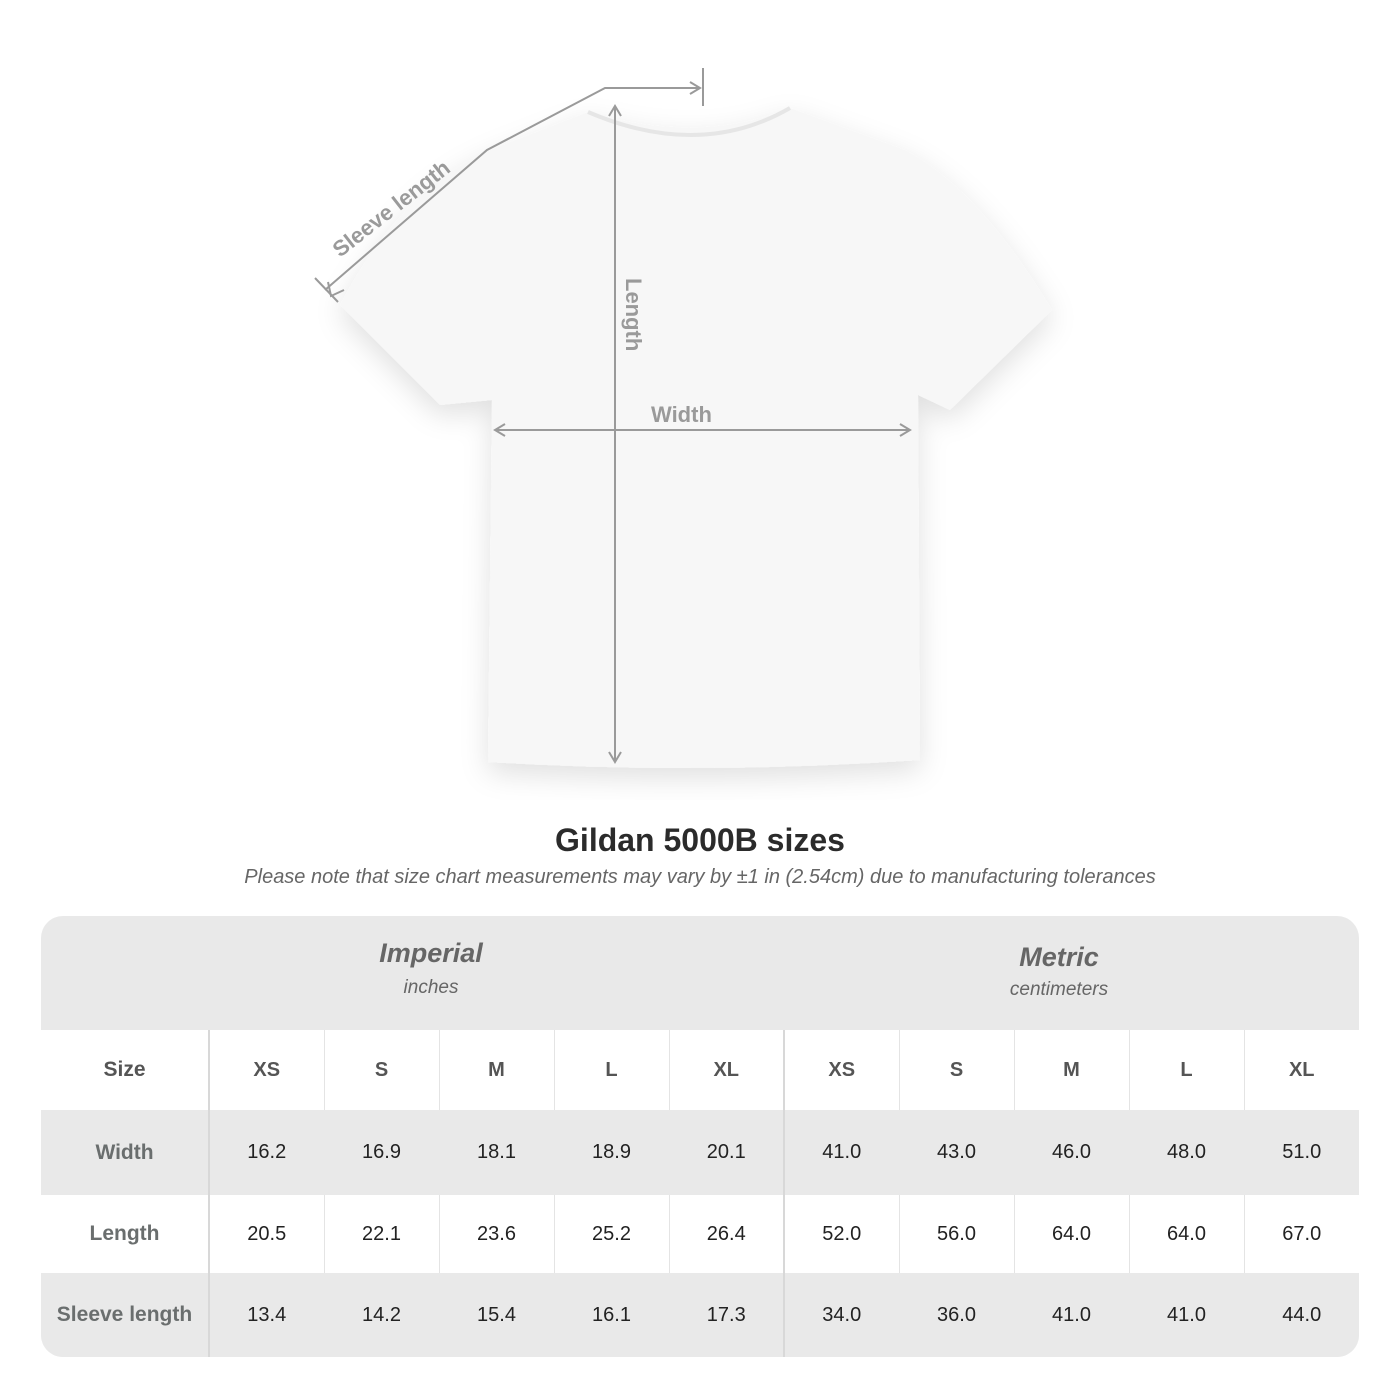 Image resolution: width=1400 pixels, height=1400 pixels. What do you see at coordinates (496, 1234) in the screenshot?
I see `table-cell: 23.6` at bounding box center [496, 1234].